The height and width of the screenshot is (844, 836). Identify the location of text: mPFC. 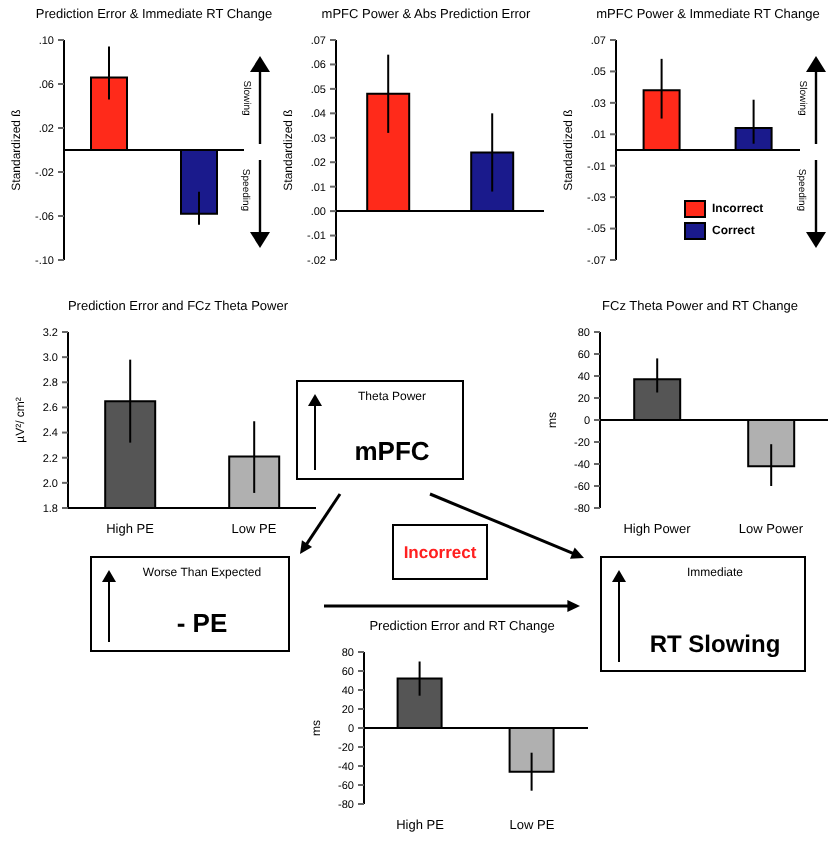
(392, 451).